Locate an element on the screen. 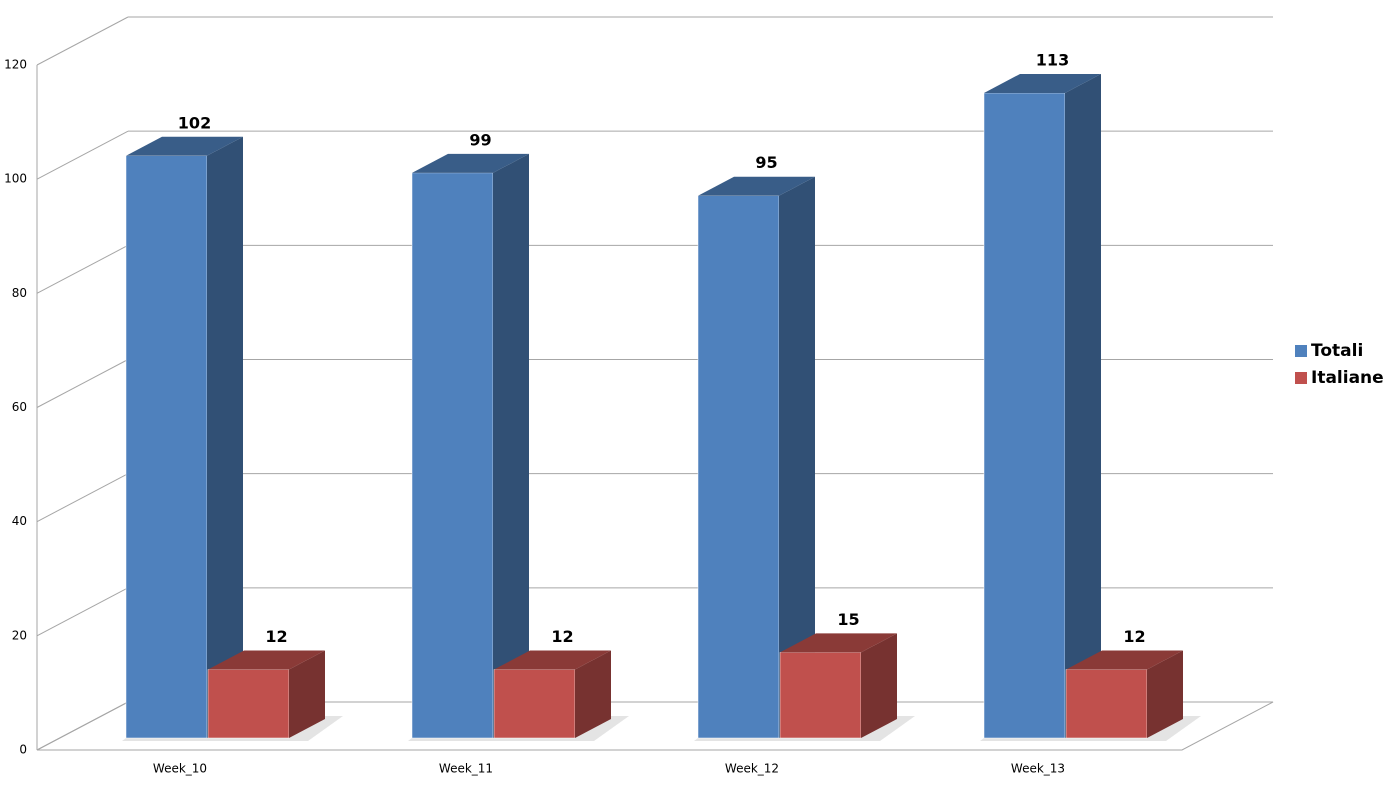  y-tick-label: 120 is located at coordinates (15, 65).